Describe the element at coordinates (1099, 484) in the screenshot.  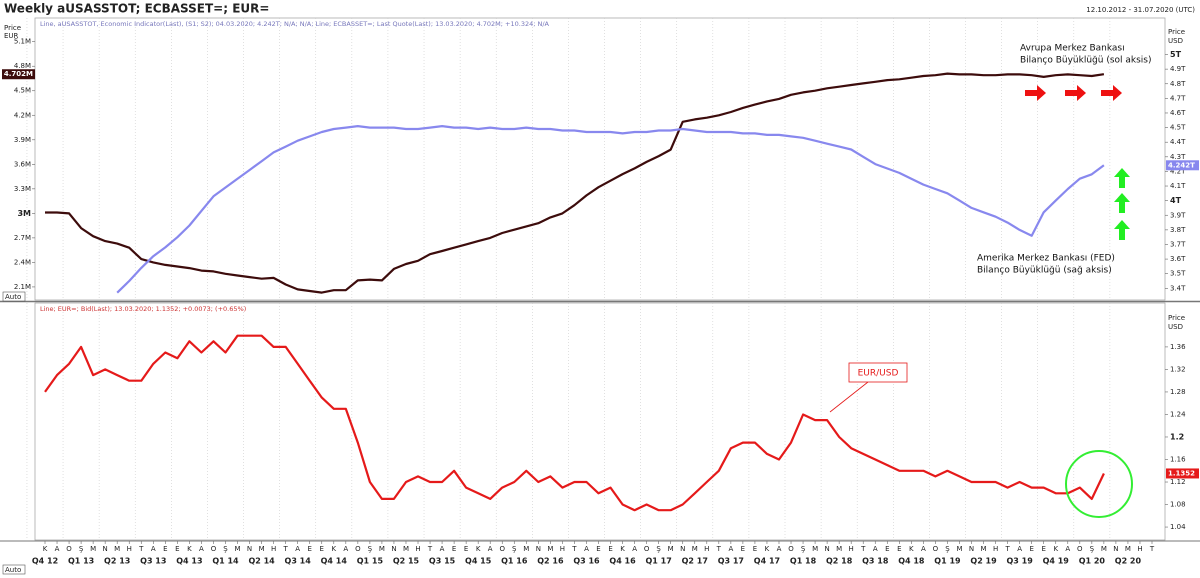
I see `highlight-circle` at that location.